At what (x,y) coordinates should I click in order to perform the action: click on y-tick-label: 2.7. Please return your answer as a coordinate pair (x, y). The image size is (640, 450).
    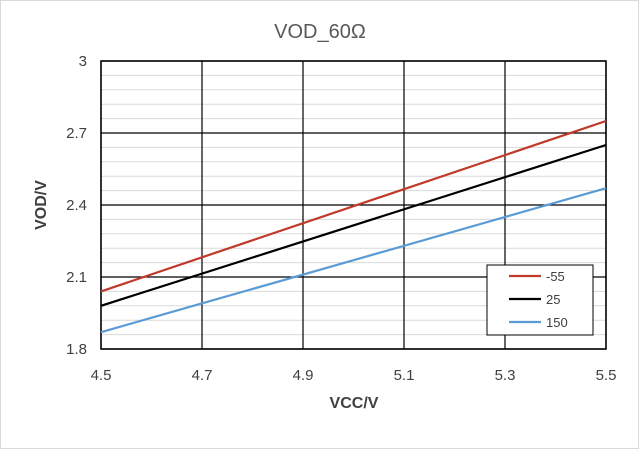
    Looking at the image, I should click on (76, 133).